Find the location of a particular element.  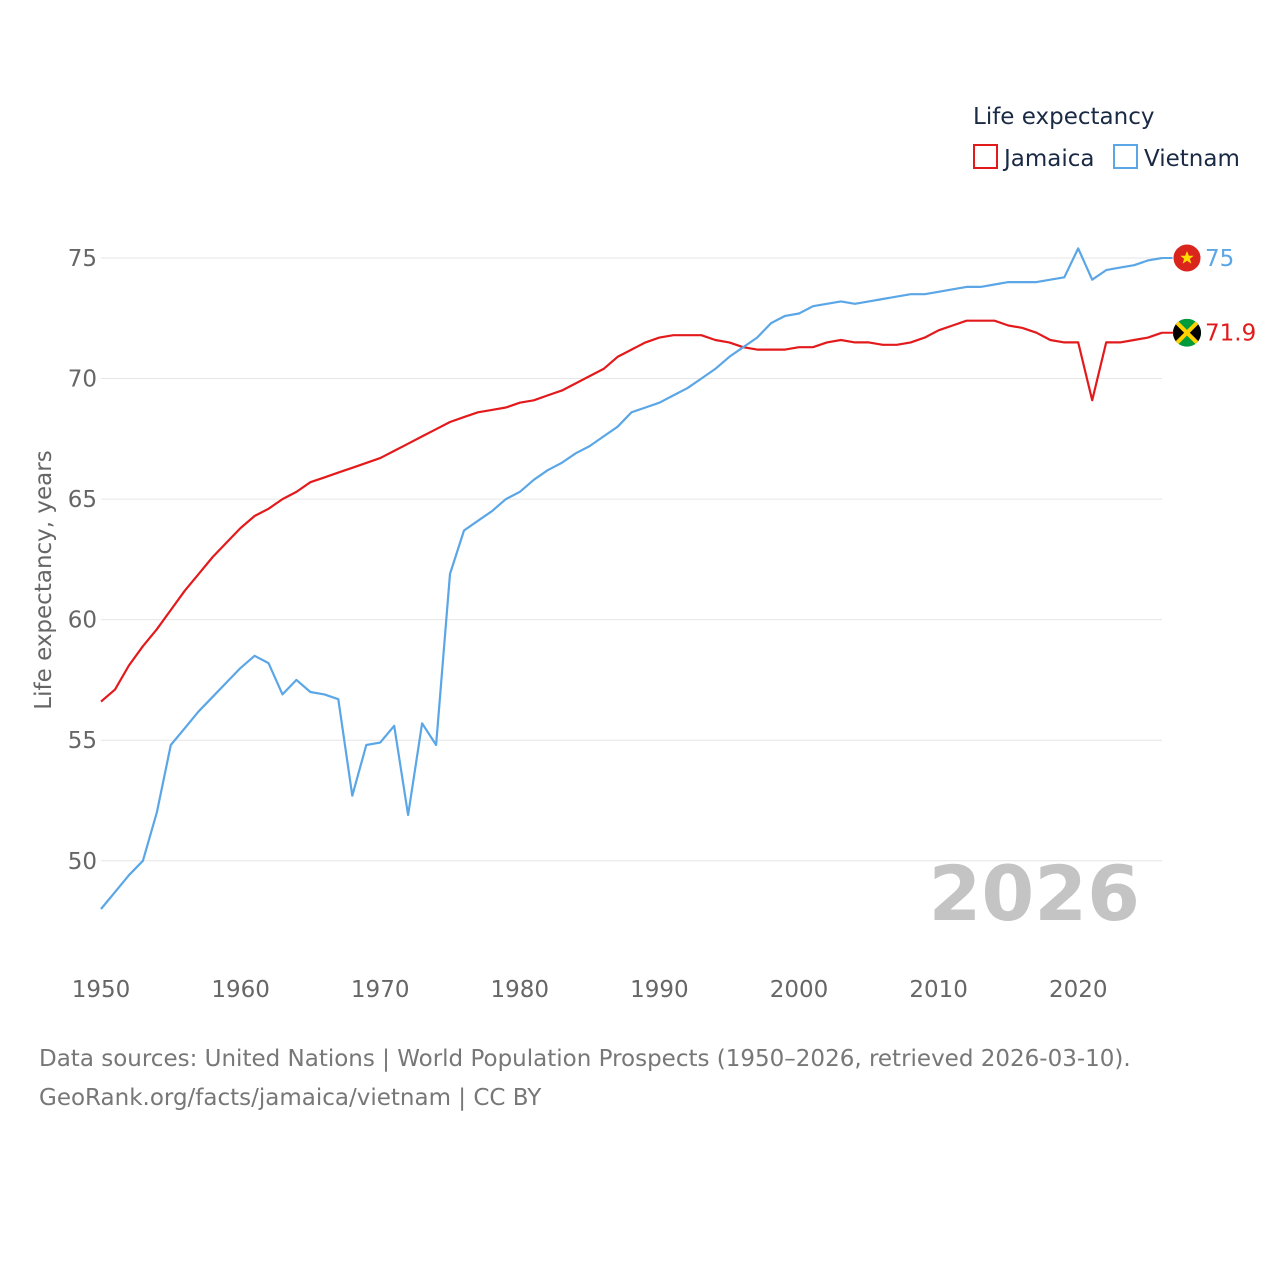

vietnam-end-value: 75 is located at coordinates (1219, 259).